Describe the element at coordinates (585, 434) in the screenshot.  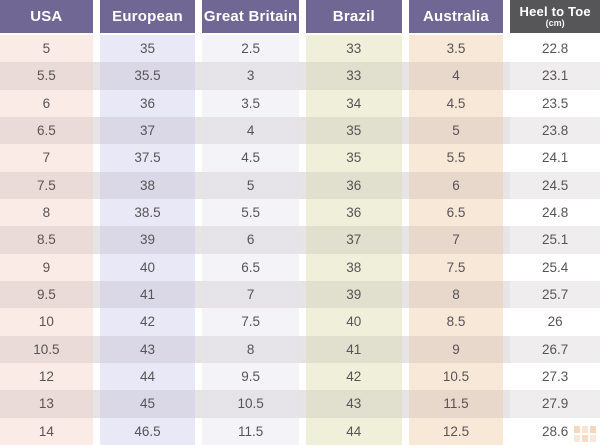
I see `logo-watermark-icon` at that location.